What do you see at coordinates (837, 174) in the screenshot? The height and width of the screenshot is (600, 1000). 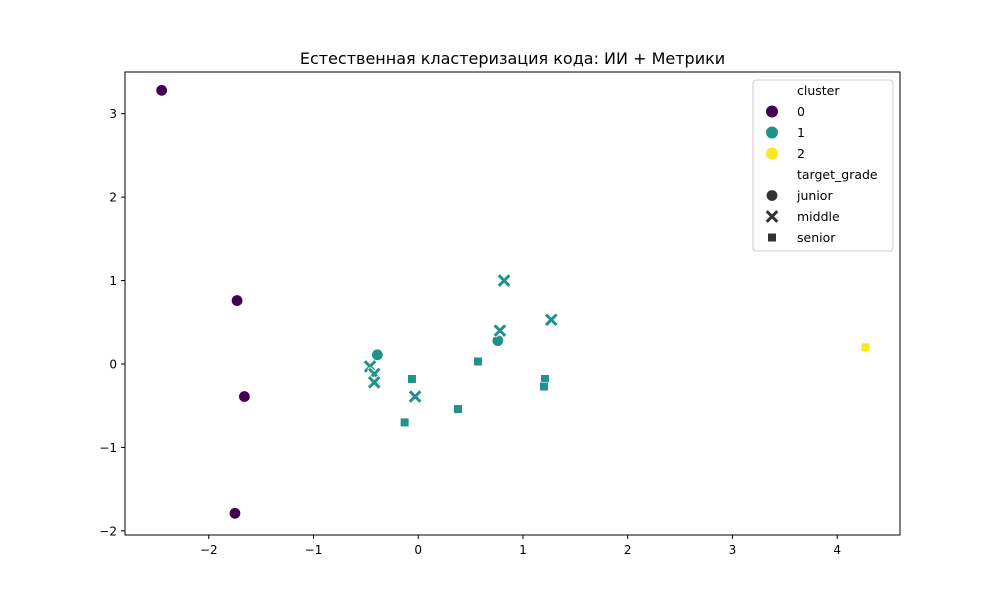 I see `legend-style-title: target_grade` at bounding box center [837, 174].